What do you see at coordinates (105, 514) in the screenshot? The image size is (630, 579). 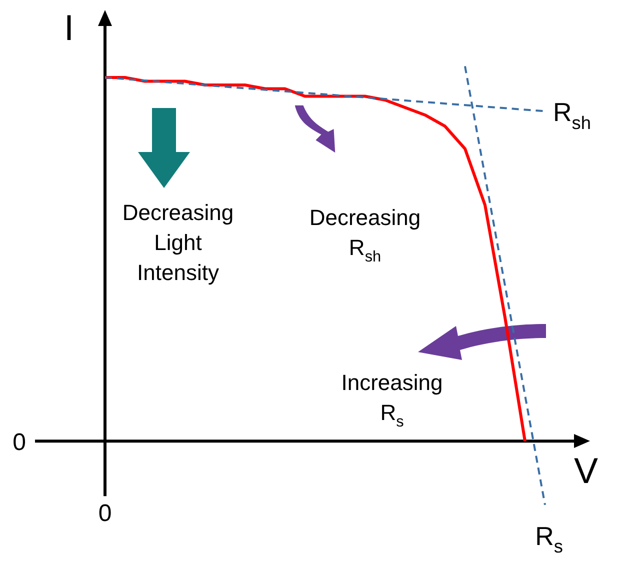 I see `annotation: 0` at bounding box center [105, 514].